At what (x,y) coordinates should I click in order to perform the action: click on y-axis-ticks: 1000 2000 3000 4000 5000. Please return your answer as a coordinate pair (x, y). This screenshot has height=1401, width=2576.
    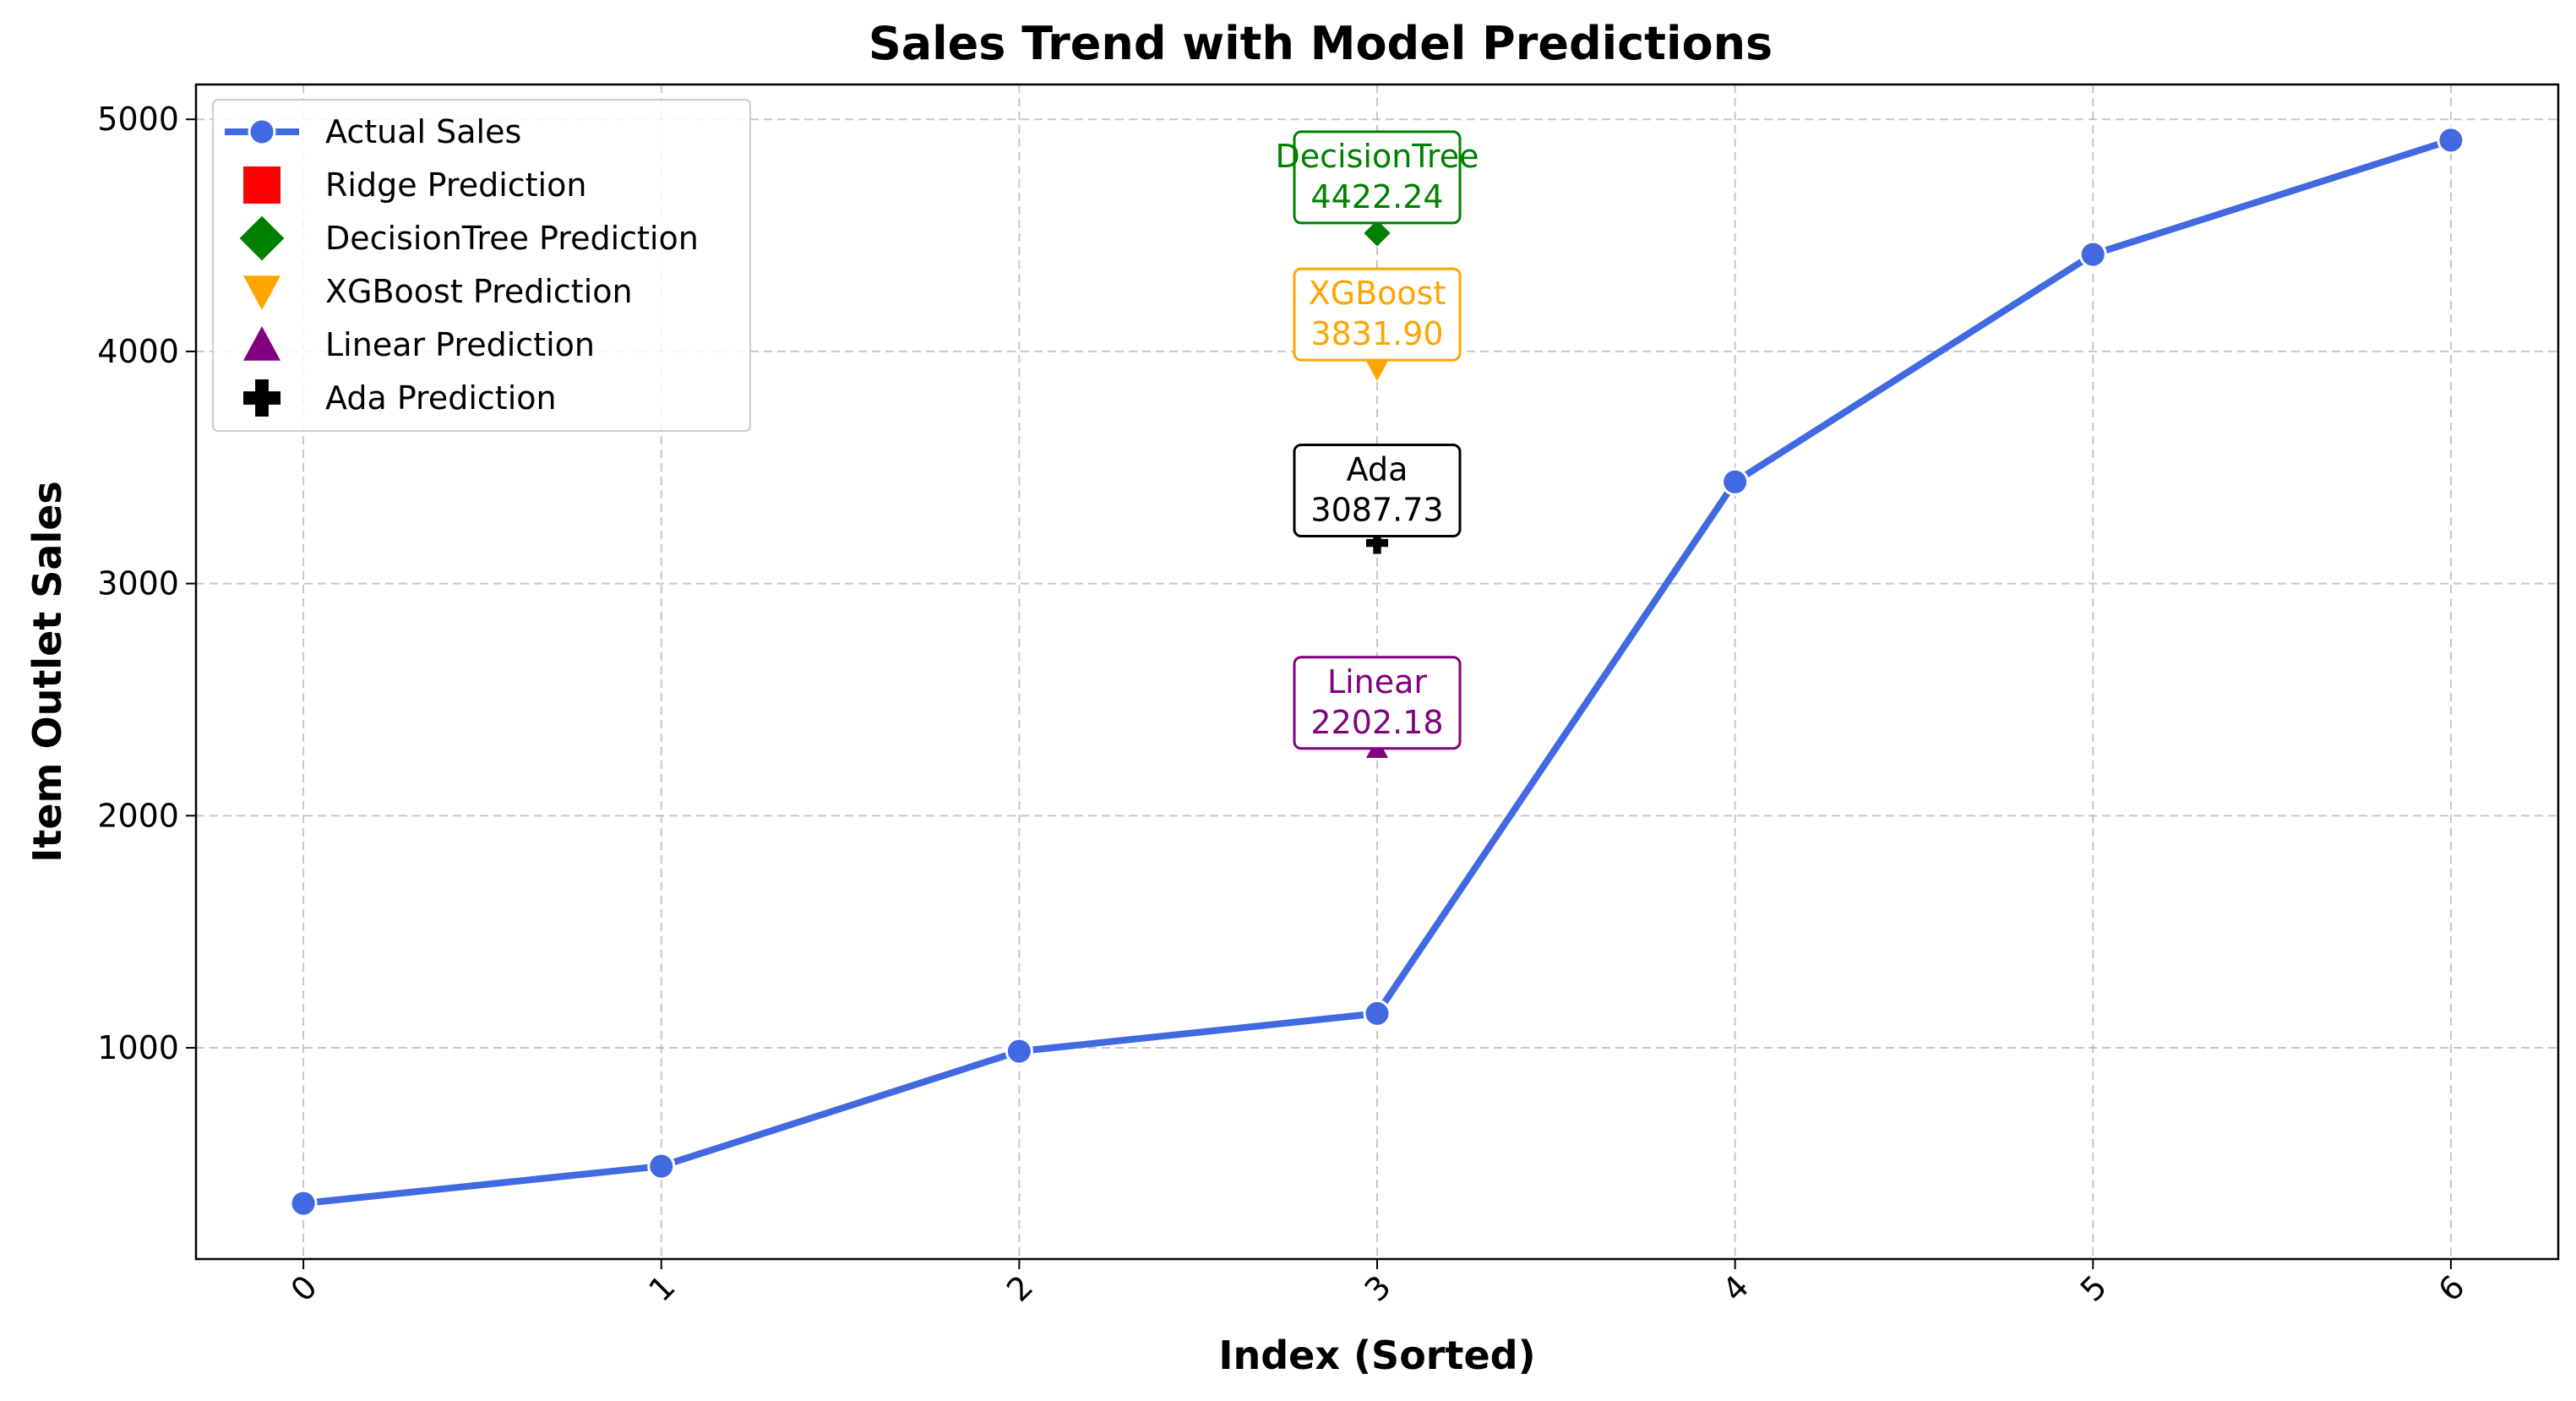
    Looking at the image, I should click on (146, 583).